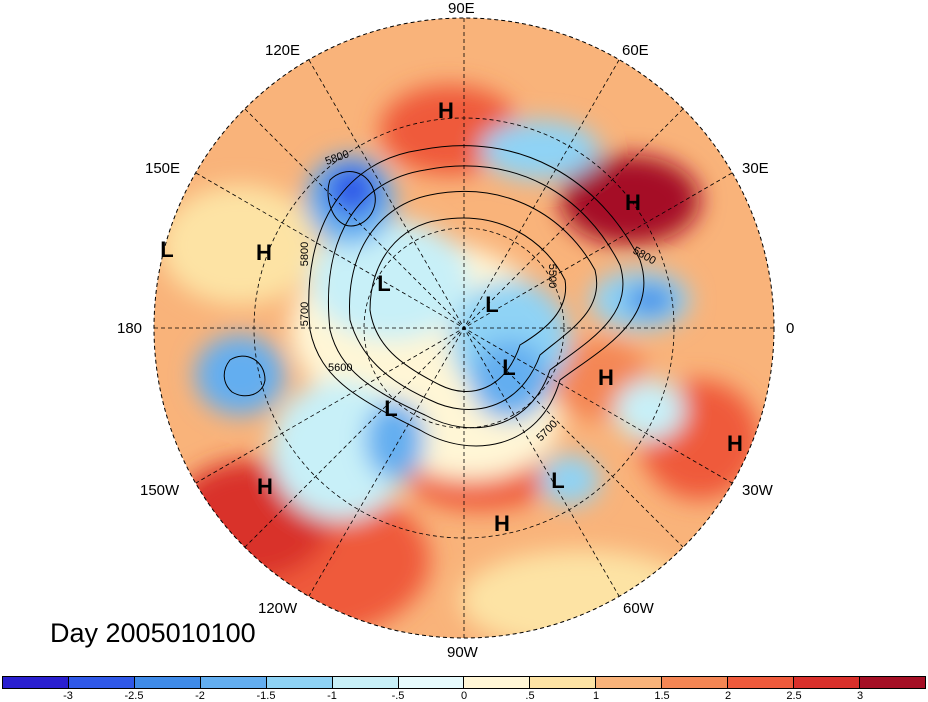 This screenshot has height=702, width=928. What do you see at coordinates (134, 696) in the screenshot?
I see `colorbar-tick-label: -2.5` at bounding box center [134, 696].